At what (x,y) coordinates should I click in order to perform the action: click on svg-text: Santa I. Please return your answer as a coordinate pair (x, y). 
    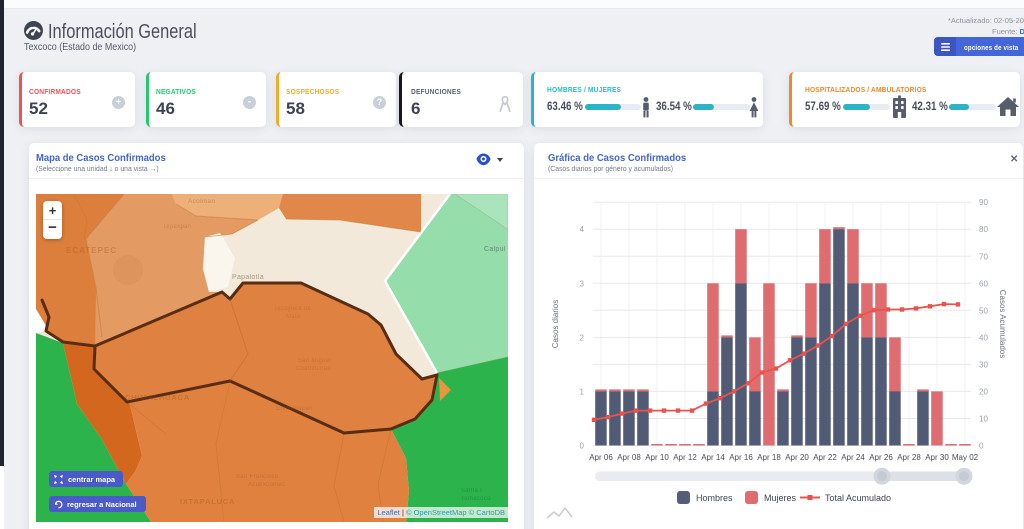
    Looking at the image, I should click on (471, 491).